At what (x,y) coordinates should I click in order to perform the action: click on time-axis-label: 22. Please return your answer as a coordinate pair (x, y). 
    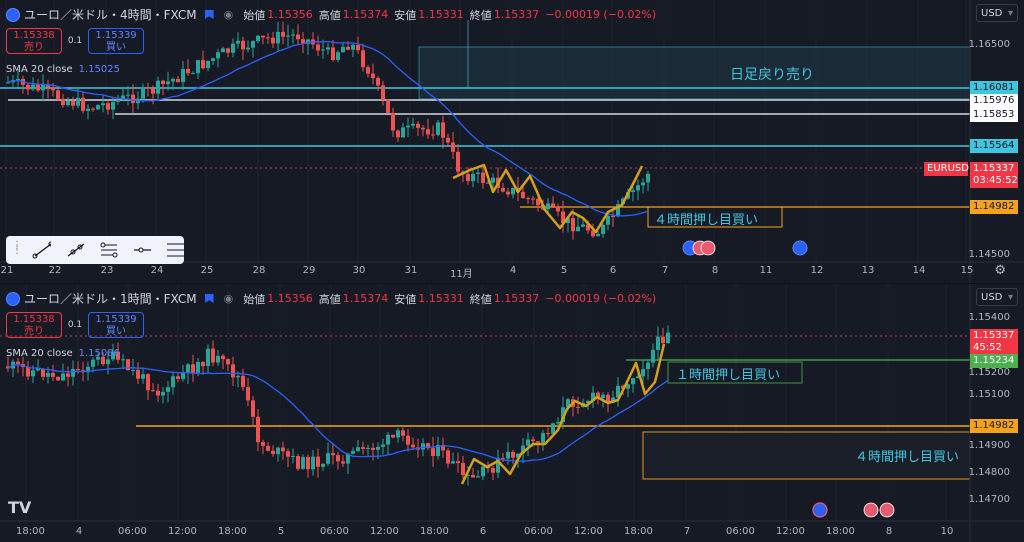
    Looking at the image, I should click on (55, 270).